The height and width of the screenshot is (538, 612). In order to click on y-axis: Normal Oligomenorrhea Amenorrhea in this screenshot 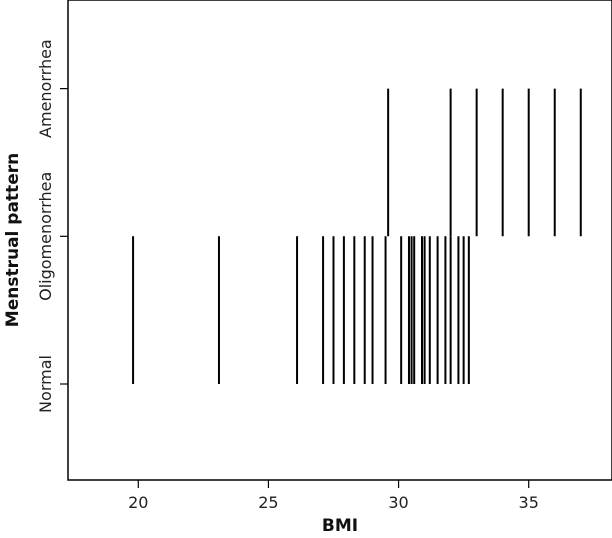, I will do `click(52, 226)`.